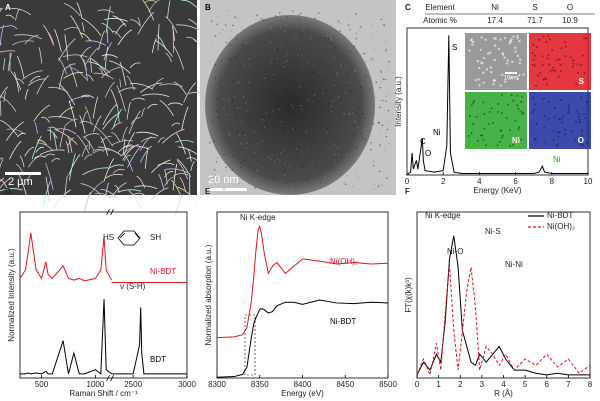 This screenshot has height=401, width=600. What do you see at coordinates (561, 226) in the screenshot?
I see `legend-label: Ni(OH)₂` at bounding box center [561, 226].